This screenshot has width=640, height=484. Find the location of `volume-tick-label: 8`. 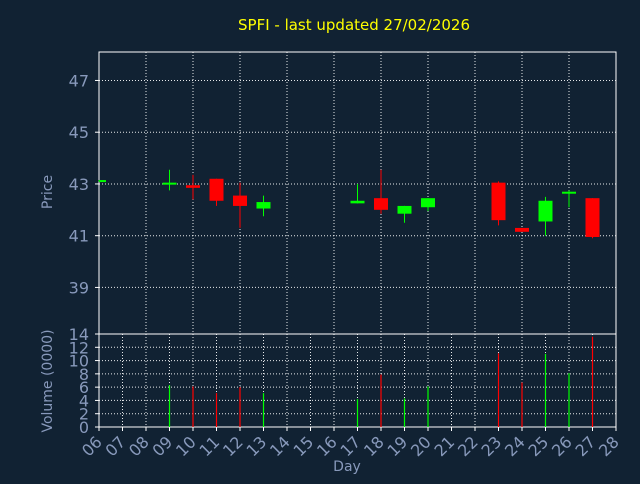

volume-tick-label: 8 is located at coordinates (84, 374).